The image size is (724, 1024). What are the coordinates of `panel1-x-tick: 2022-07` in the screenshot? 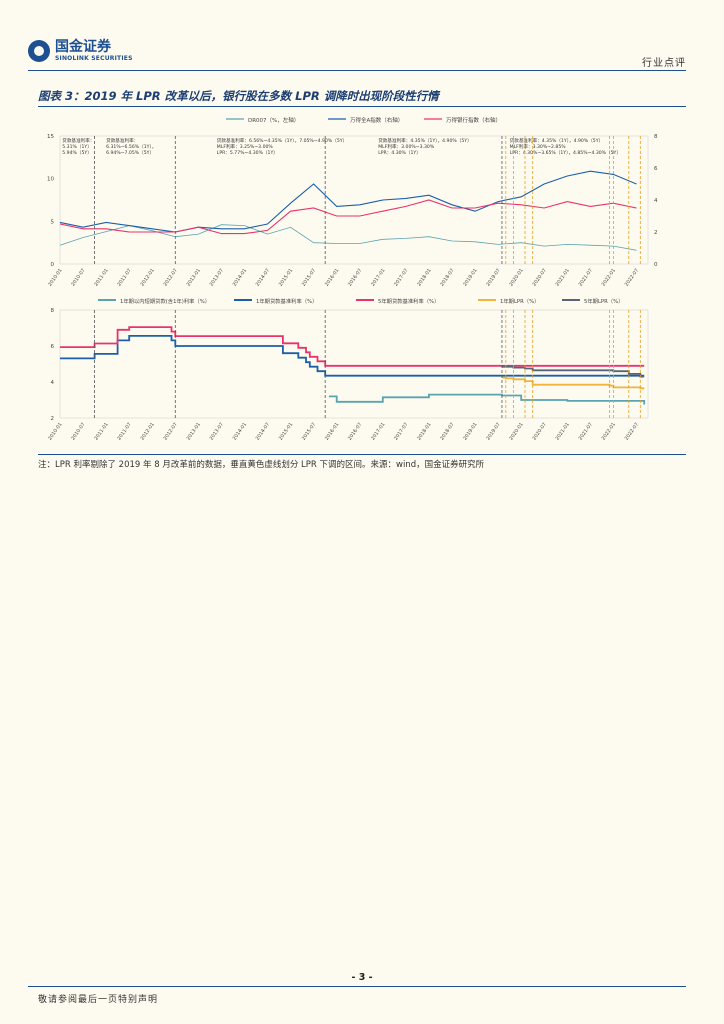 It's located at (632, 278).